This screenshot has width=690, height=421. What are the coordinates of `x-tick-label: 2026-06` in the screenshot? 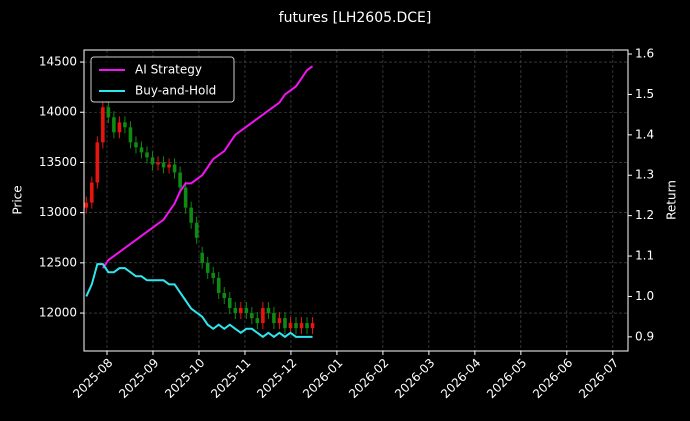 It's located at (552, 378).